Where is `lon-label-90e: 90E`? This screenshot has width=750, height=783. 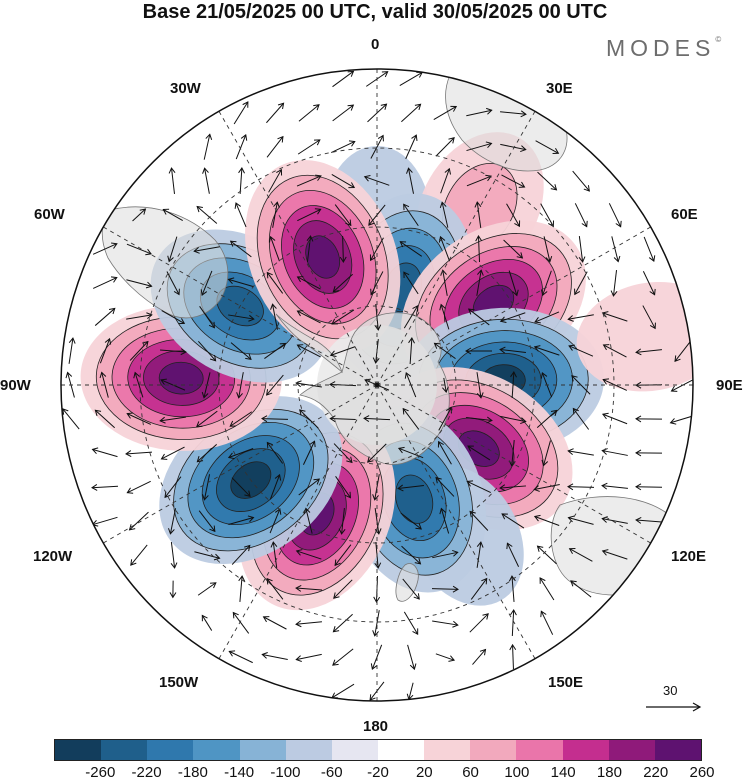
lon-label-90e: 90E is located at coordinates (729, 385).